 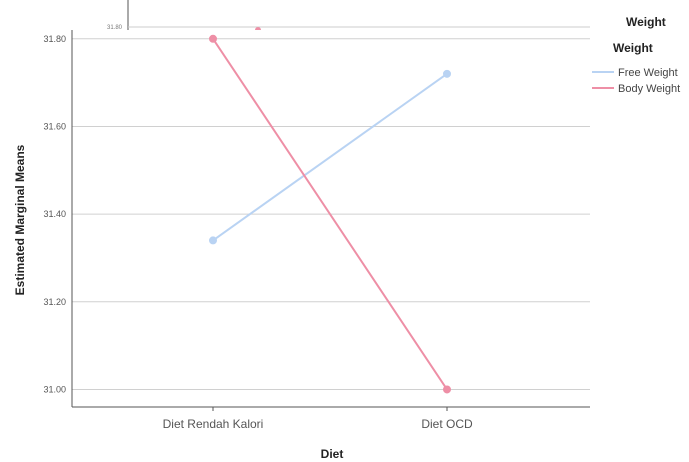 I want to click on ghost-tick-label: 31.80, so click(x=115, y=28).